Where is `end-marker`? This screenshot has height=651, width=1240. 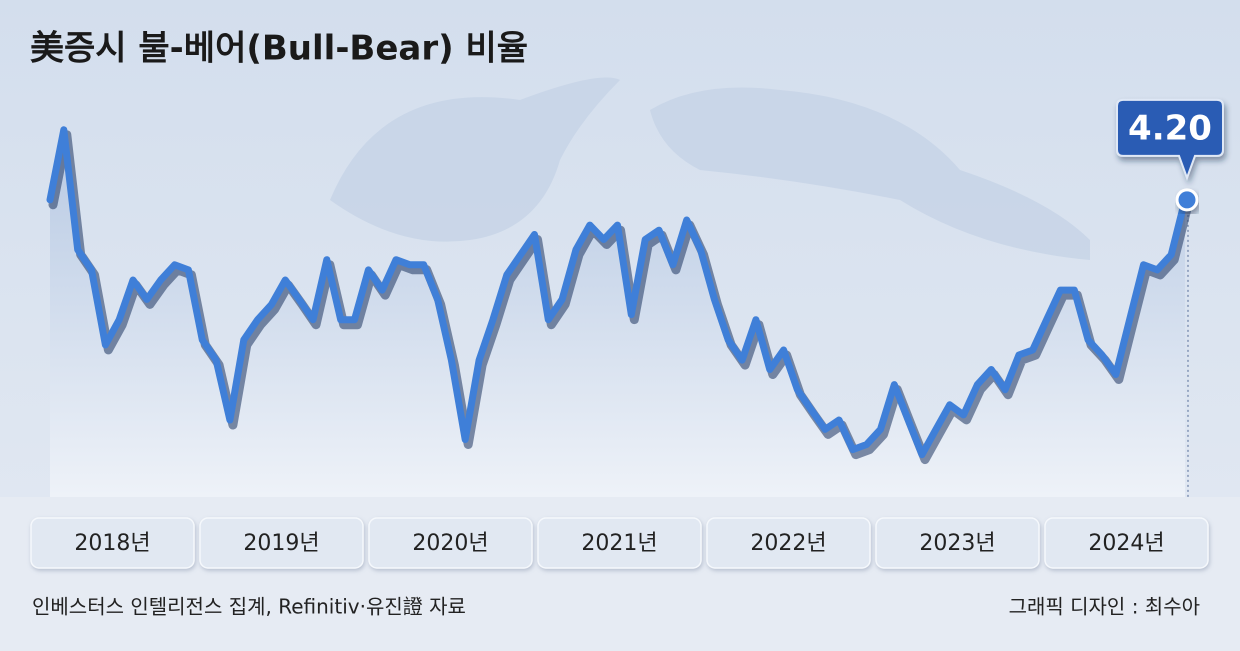 end-marker is located at coordinates (1187, 200).